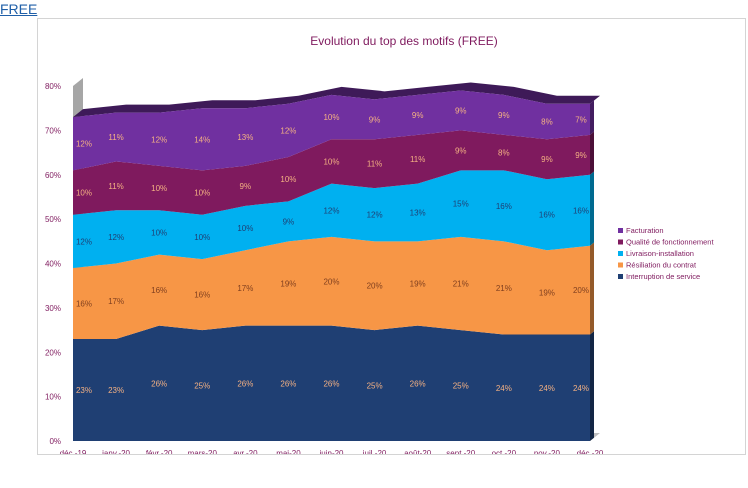  I want to click on legend-entry: Qualité de fonctionnement, so click(670, 242).